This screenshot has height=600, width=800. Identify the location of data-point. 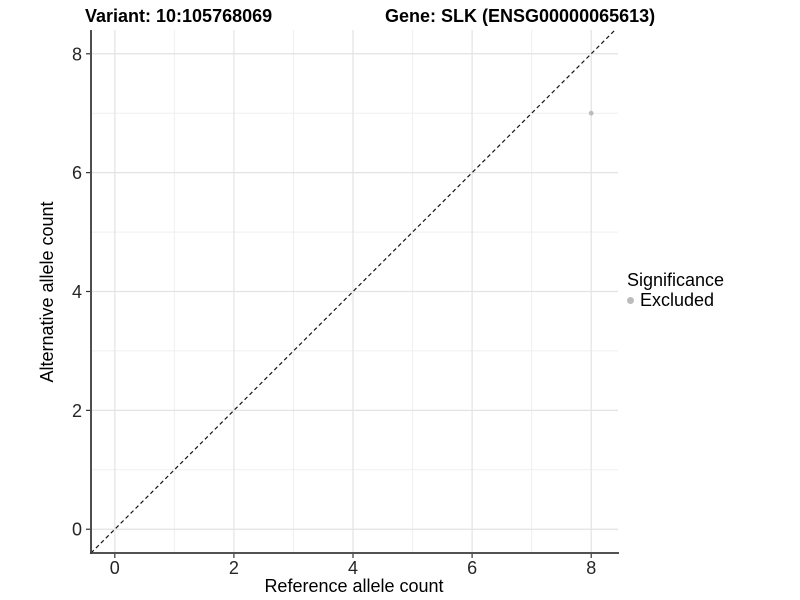
(591, 113).